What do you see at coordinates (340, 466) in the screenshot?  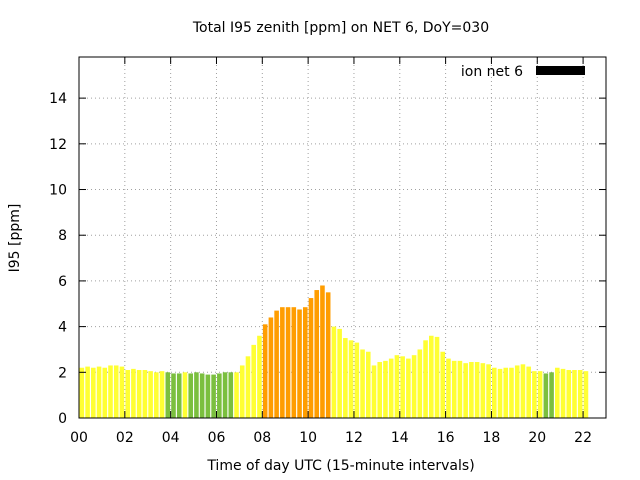 I see `x-axis-label: Time of day UTC (15-minute intervals)` at bounding box center [340, 466].